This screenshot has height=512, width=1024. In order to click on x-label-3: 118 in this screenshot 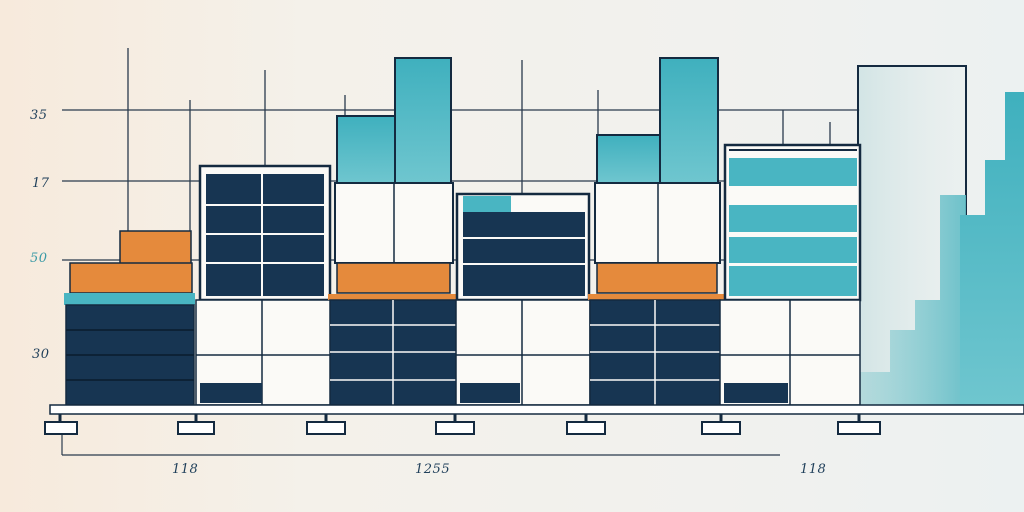, I will do `click(813, 469)`.